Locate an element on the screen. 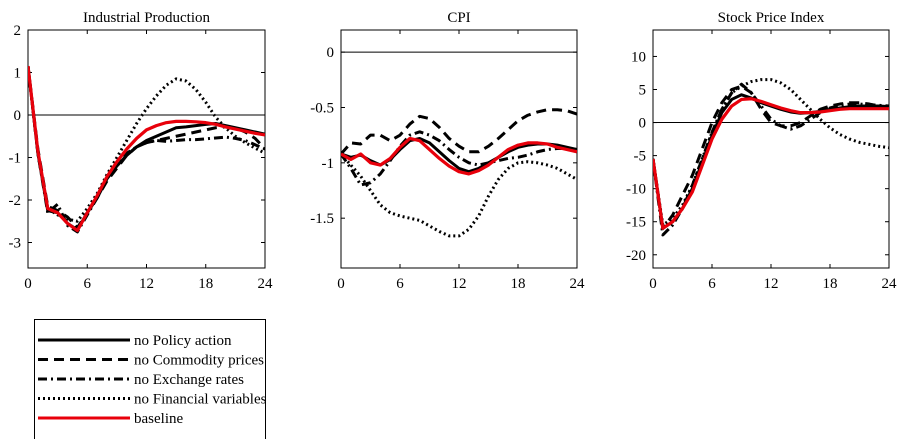  y-tick-label: -10 is located at coordinates (636, 190).